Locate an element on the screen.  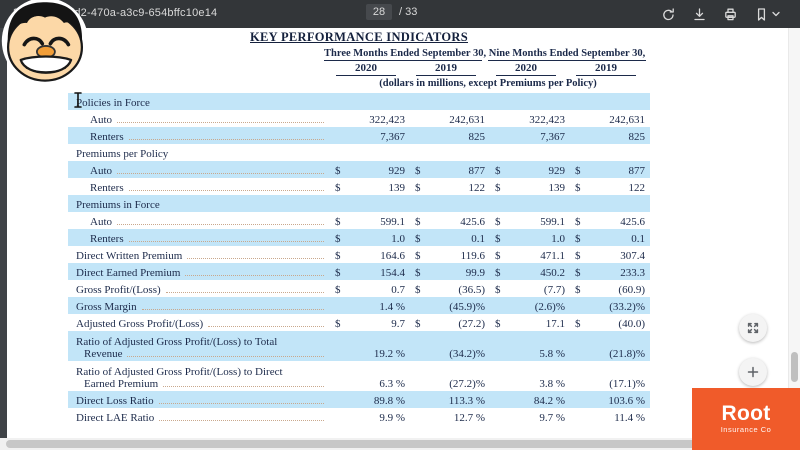
table-row: Policies in Force is located at coordinates (359, 101).